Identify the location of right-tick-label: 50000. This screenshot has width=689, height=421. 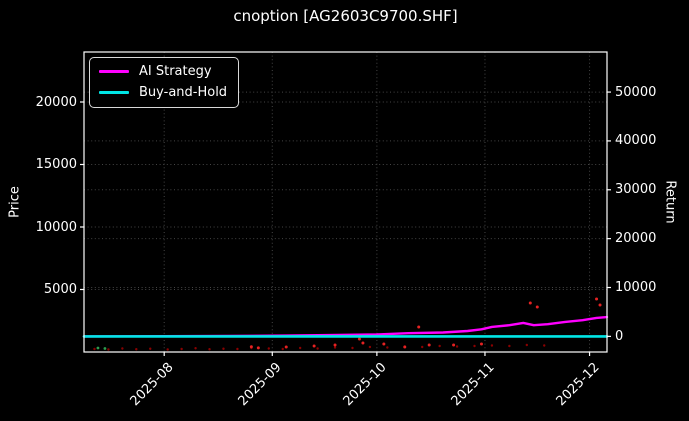
(636, 92).